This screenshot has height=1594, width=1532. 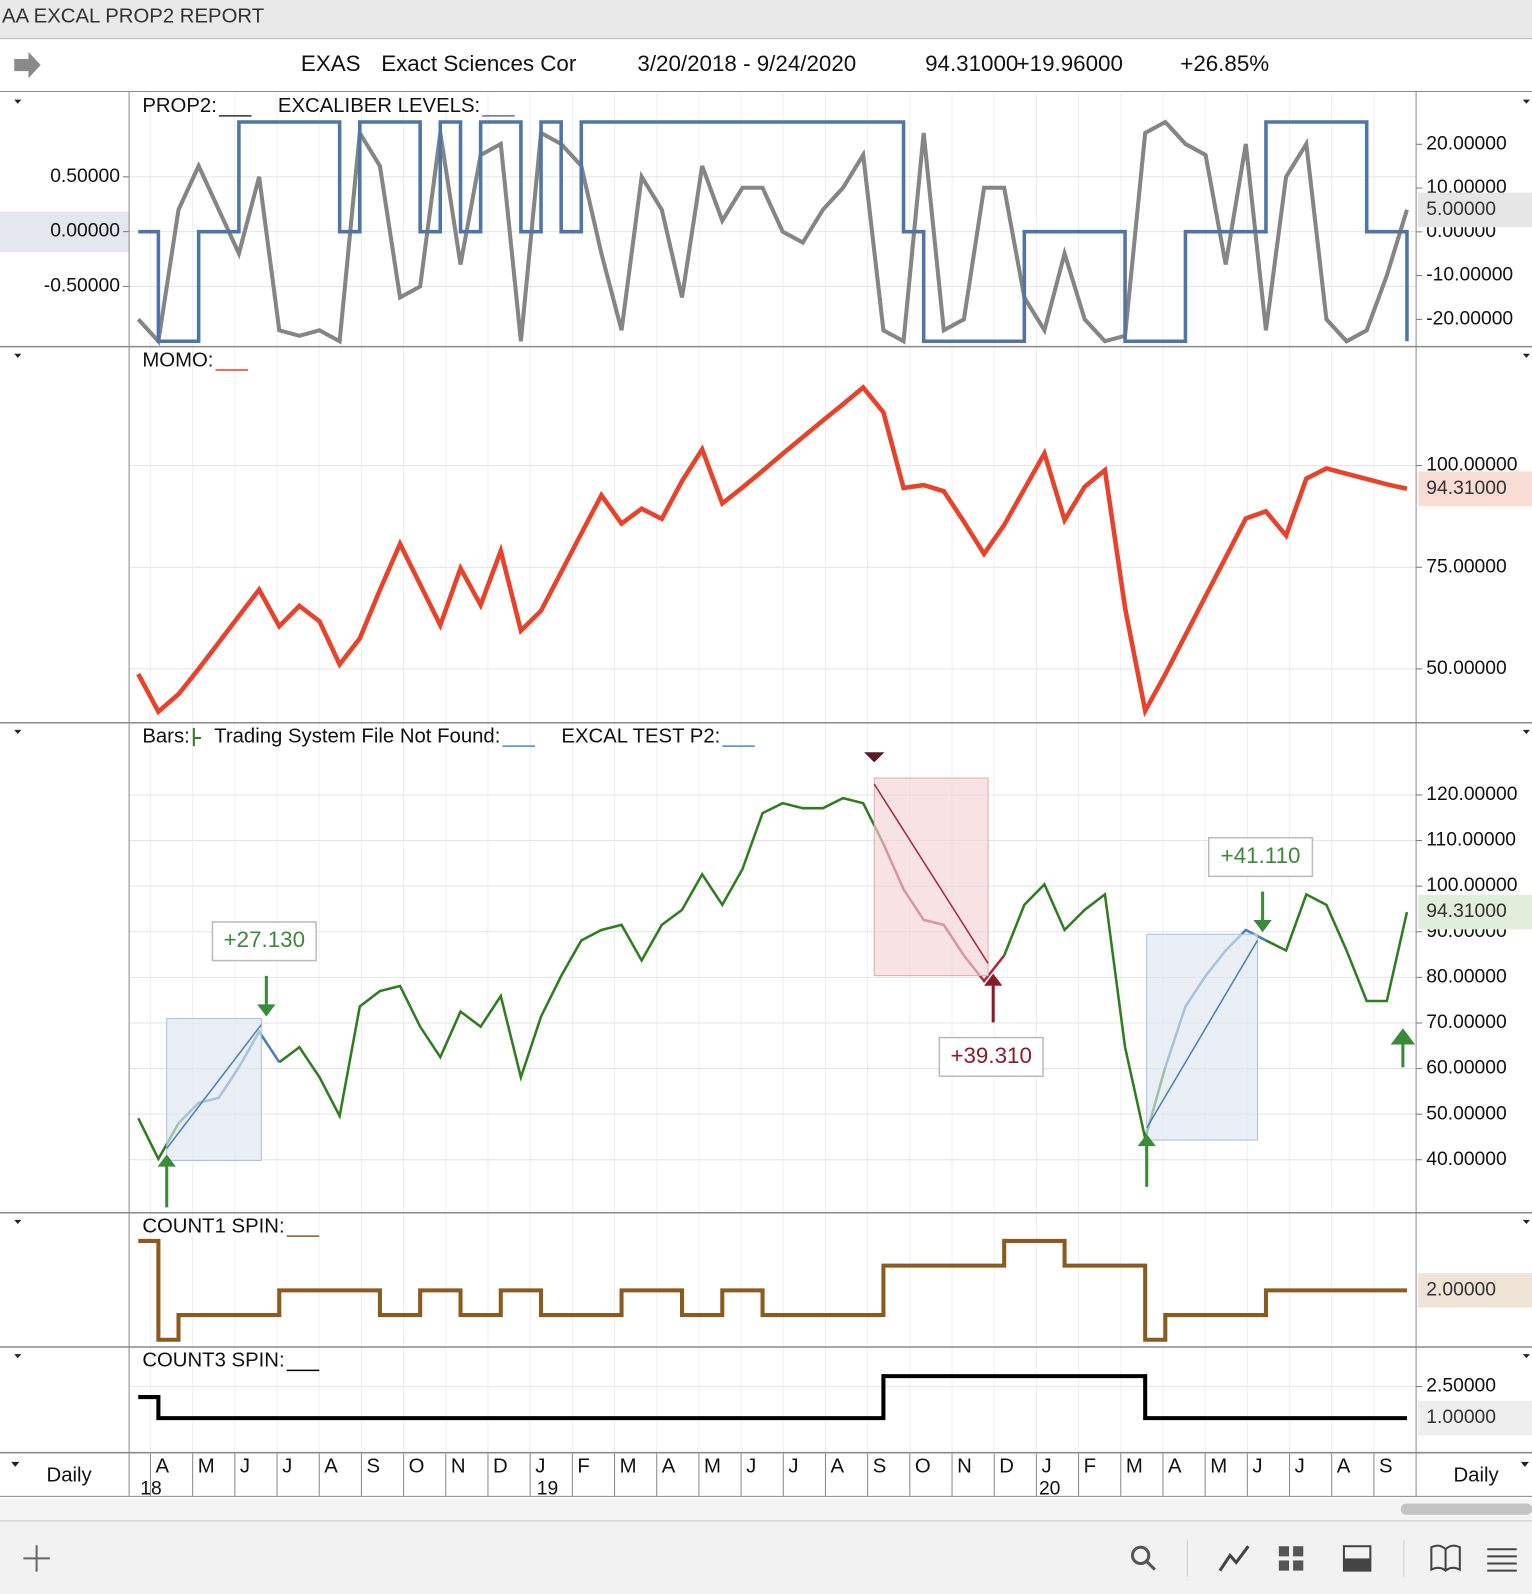 I want to click on date-range: 3/20/2018 - 9/24/2020, so click(x=746, y=63).